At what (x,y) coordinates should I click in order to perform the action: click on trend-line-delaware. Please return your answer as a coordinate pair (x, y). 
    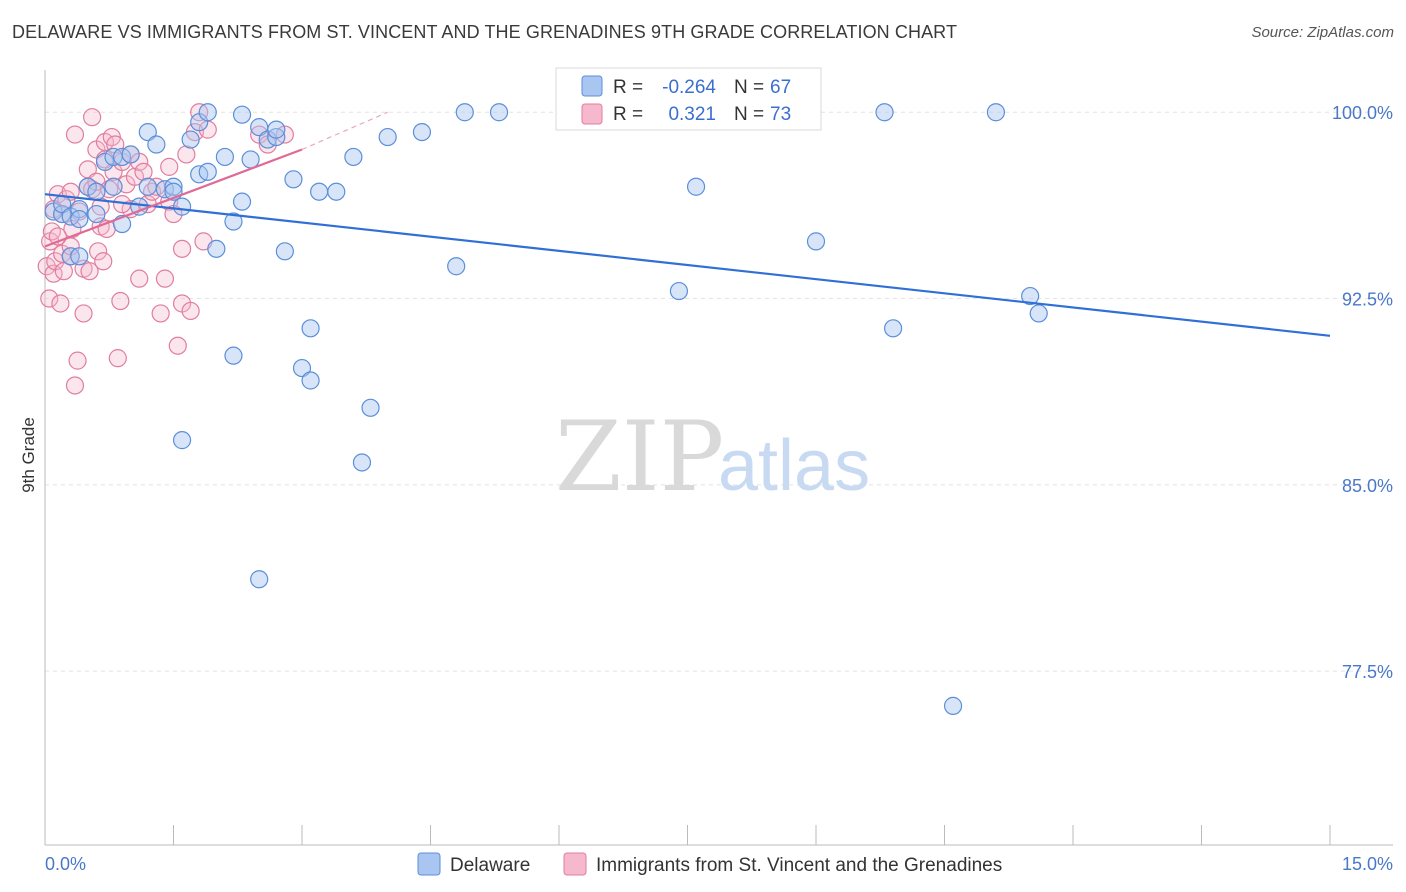
    Looking at the image, I should click on (687, 265).